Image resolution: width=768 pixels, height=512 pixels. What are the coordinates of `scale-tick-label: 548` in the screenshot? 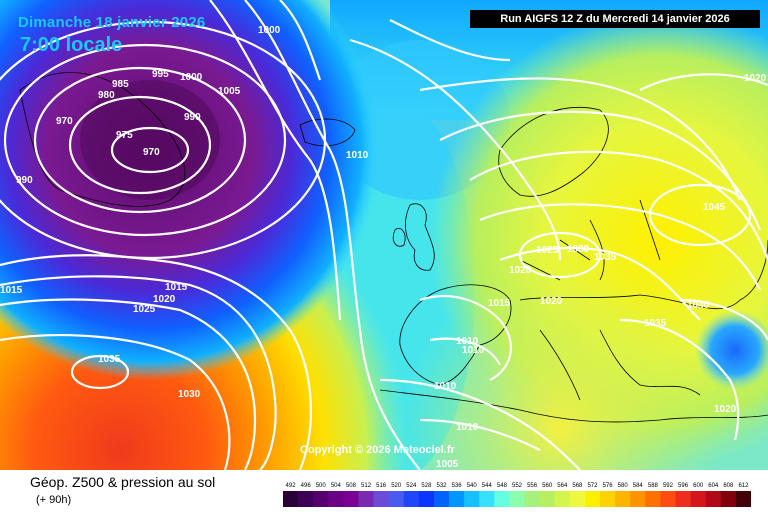 It's located at (502, 486).